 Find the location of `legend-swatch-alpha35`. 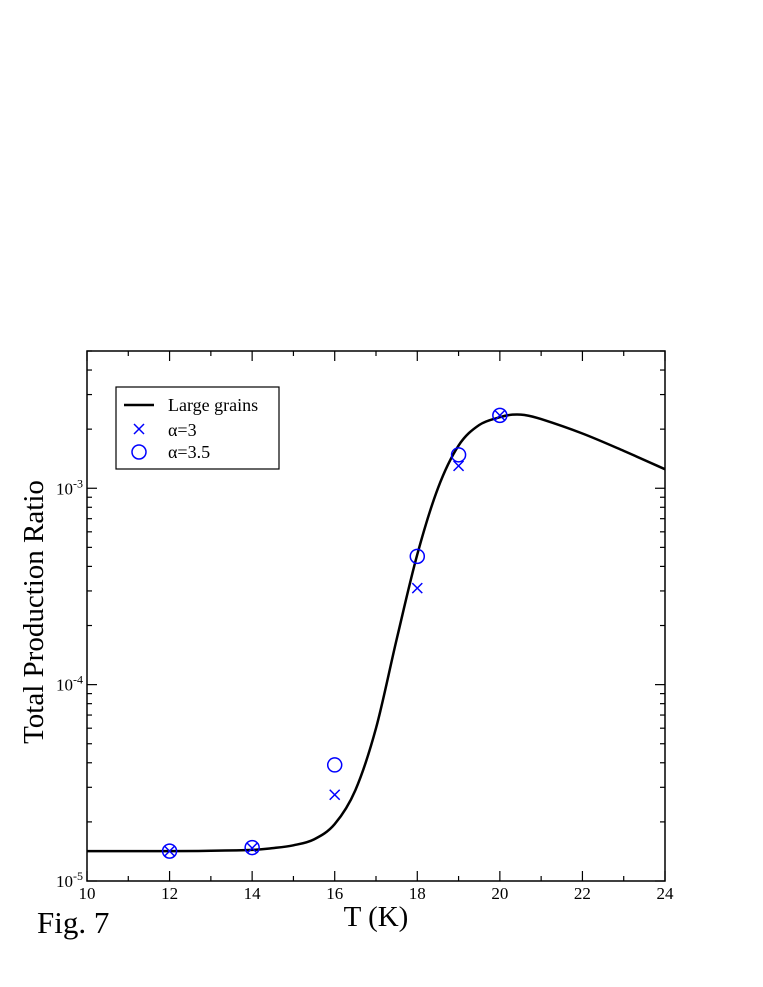

legend-swatch-alpha35 is located at coordinates (139, 452).